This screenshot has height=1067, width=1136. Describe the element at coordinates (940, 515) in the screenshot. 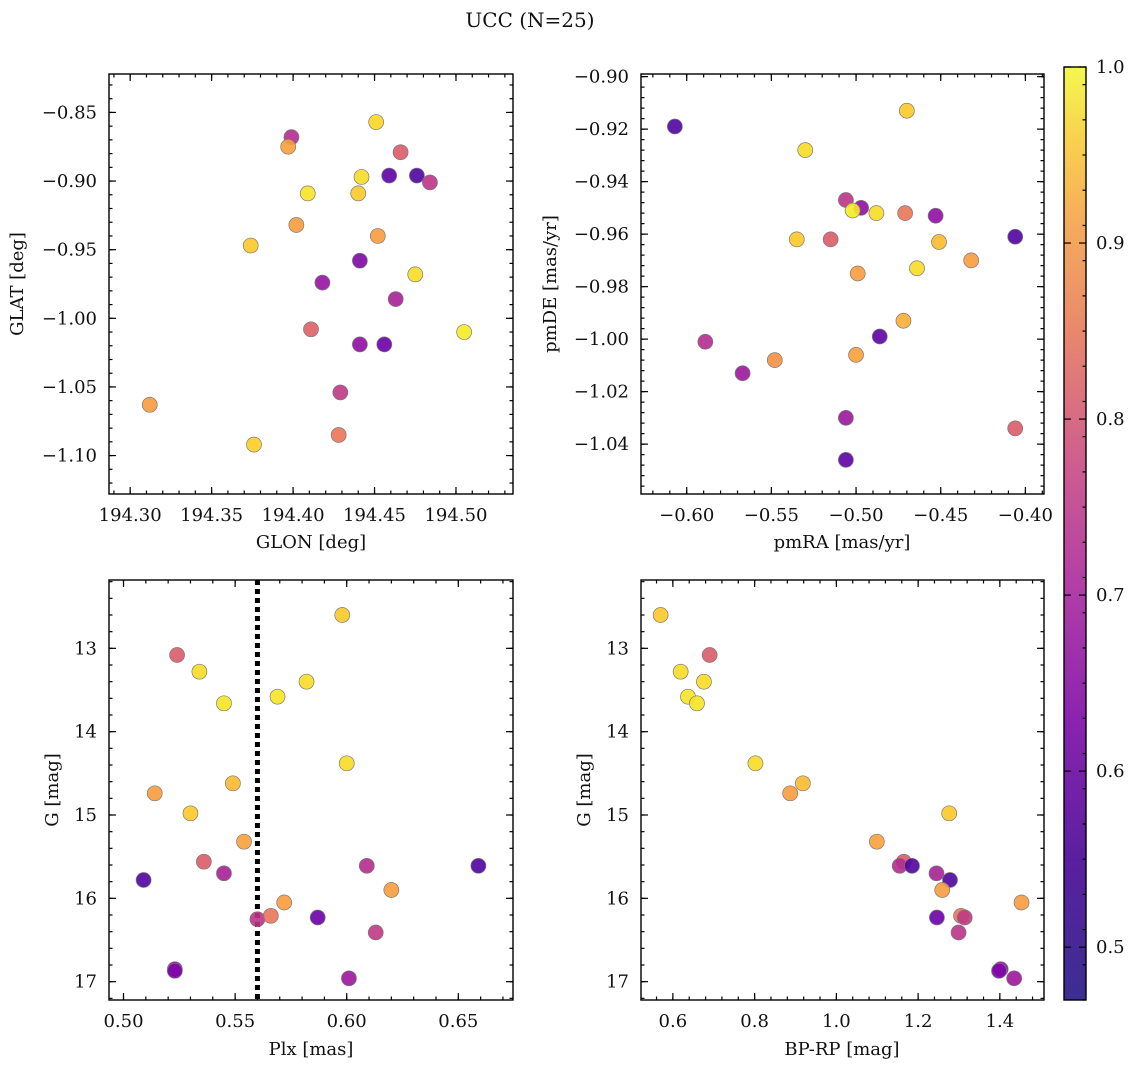

I see `x-tick-label: −0.45` at that location.